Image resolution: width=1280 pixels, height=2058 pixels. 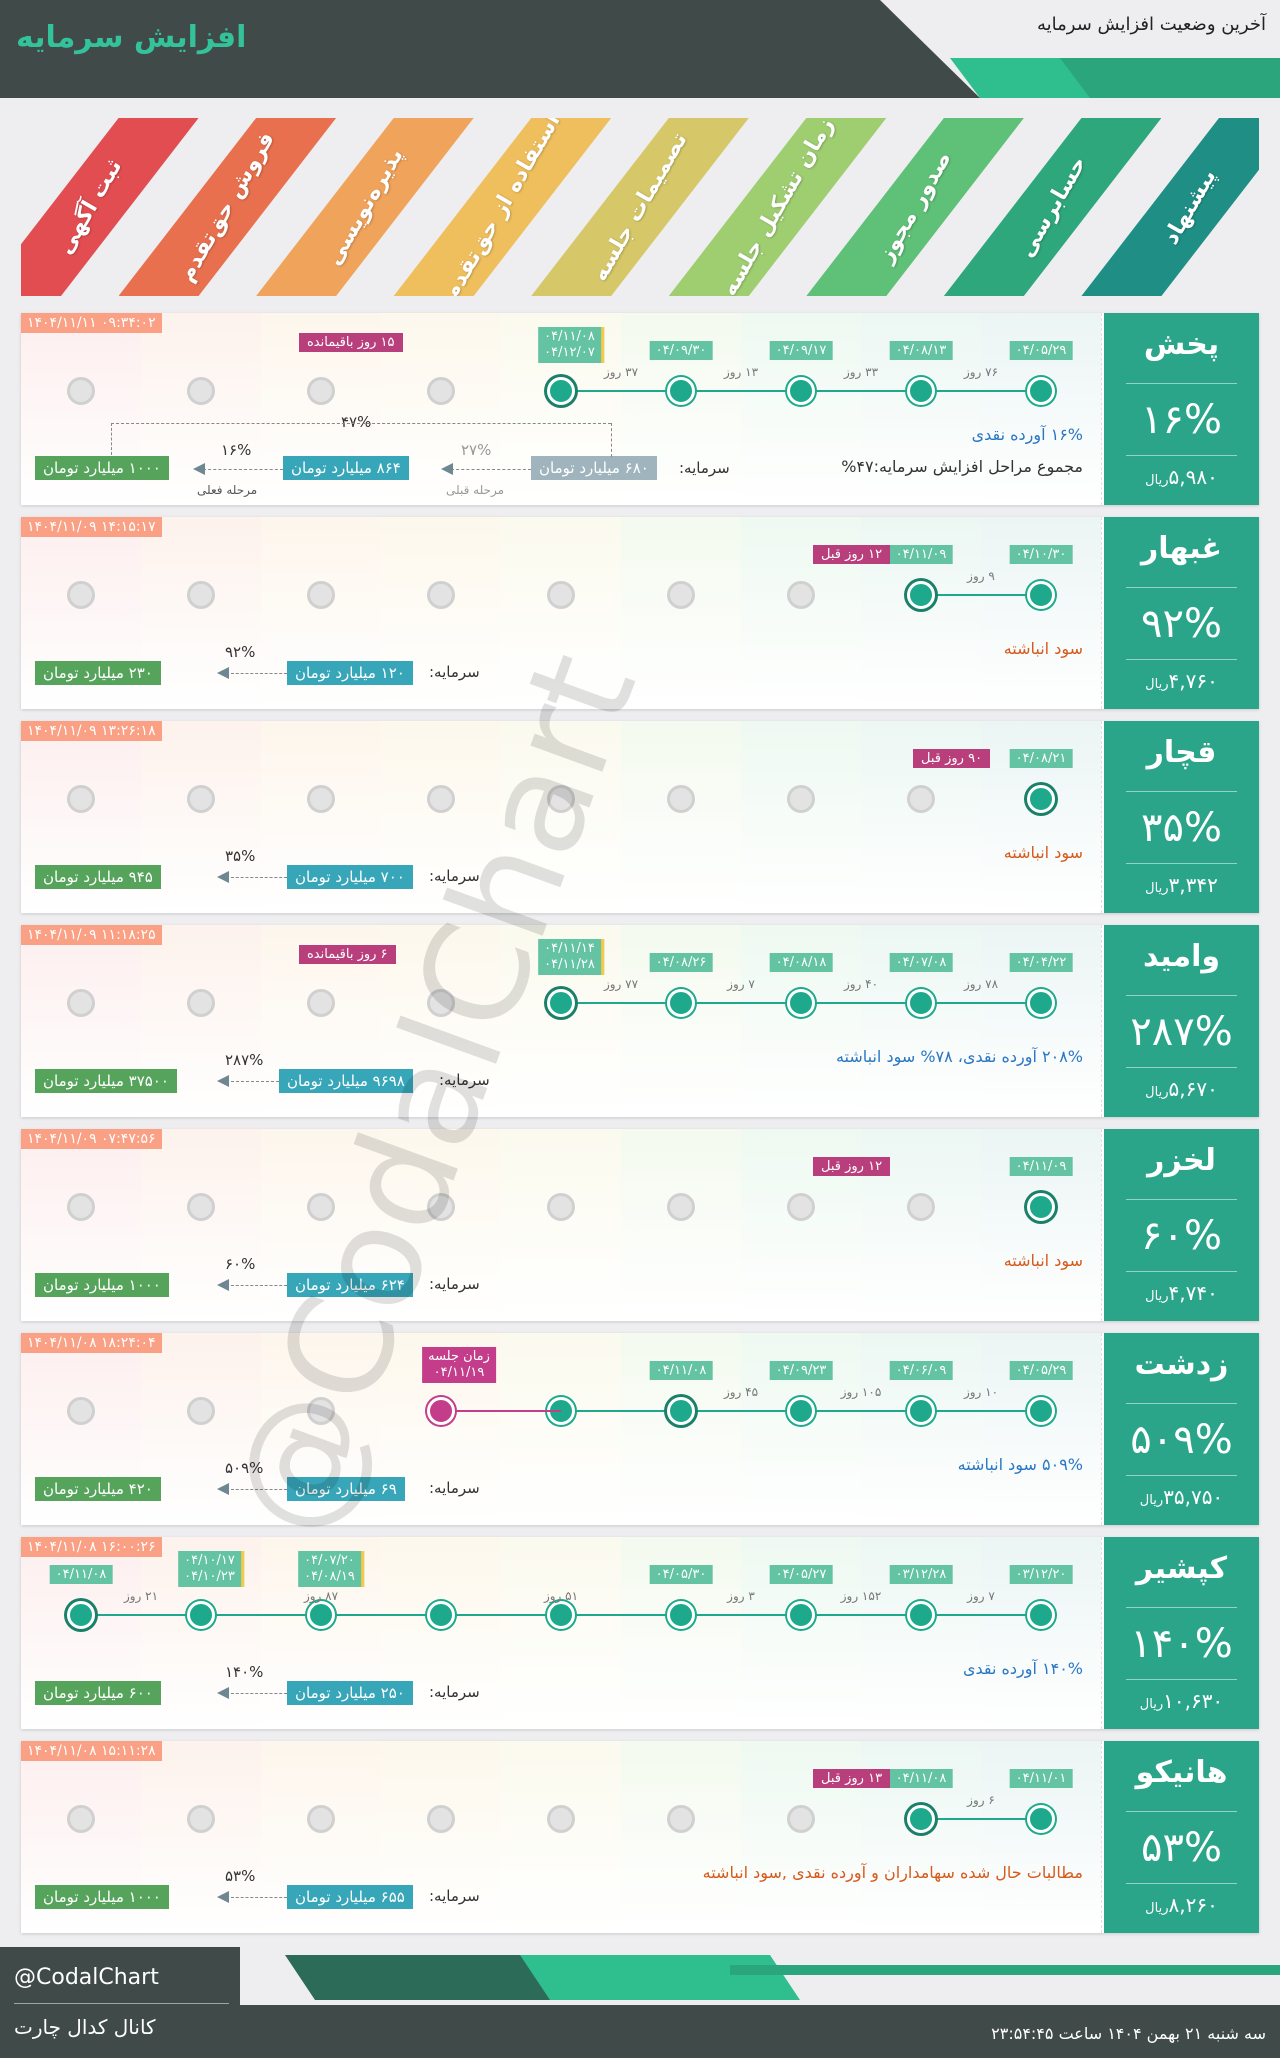 I want to click on meeting-date: ۰۴/۱۱/۱۹, so click(x=459, y=1372).